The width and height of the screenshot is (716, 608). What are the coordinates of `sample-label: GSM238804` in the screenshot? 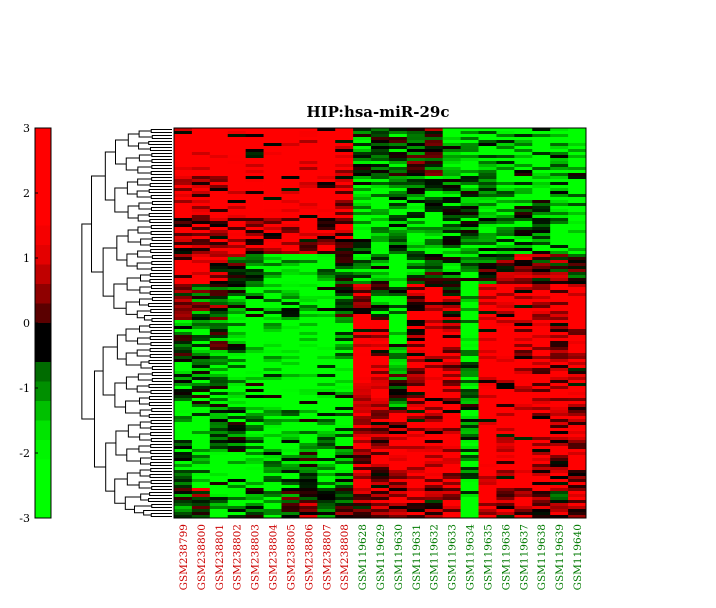 It's located at (274, 557).